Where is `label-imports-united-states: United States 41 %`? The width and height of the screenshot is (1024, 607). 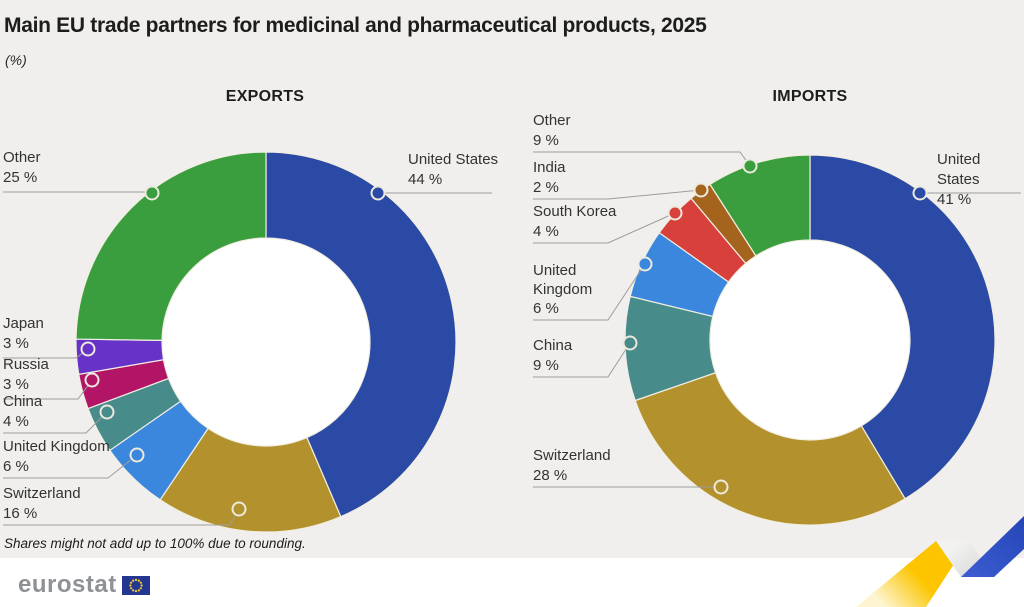 label-imports-united-states: United States 41 % is located at coordinates (980, 180).